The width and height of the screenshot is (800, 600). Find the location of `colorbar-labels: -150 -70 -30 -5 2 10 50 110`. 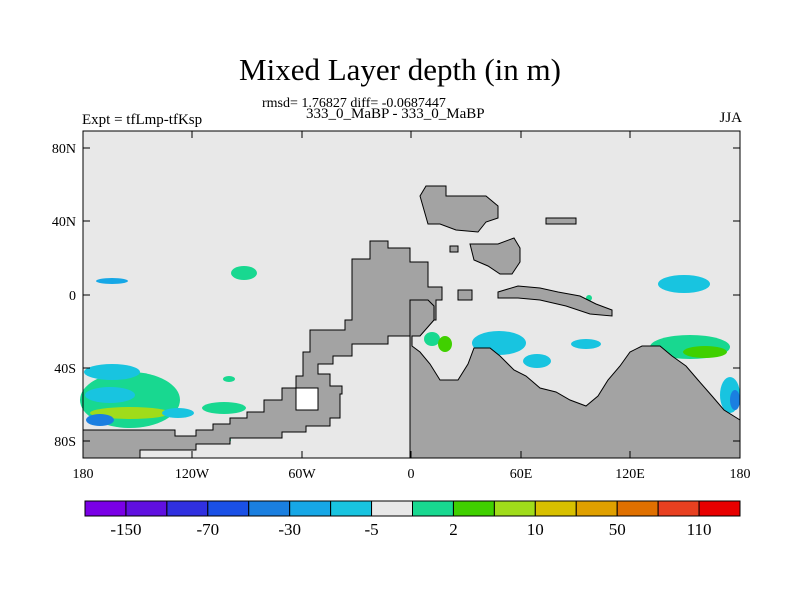

colorbar-labels: -150 -70 -30 -5 2 10 50 110 is located at coordinates (410, 529).